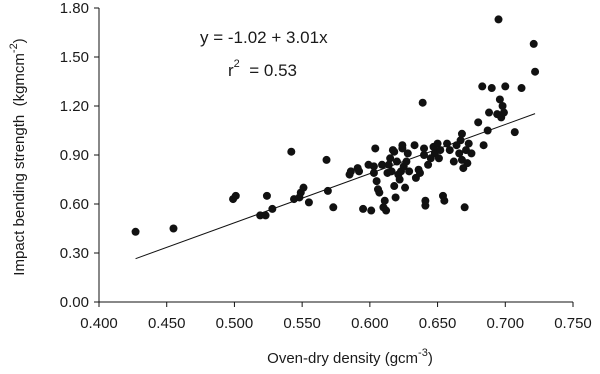 The image size is (600, 374). I want to click on x-tick-label: 0.600, so click(370, 323).